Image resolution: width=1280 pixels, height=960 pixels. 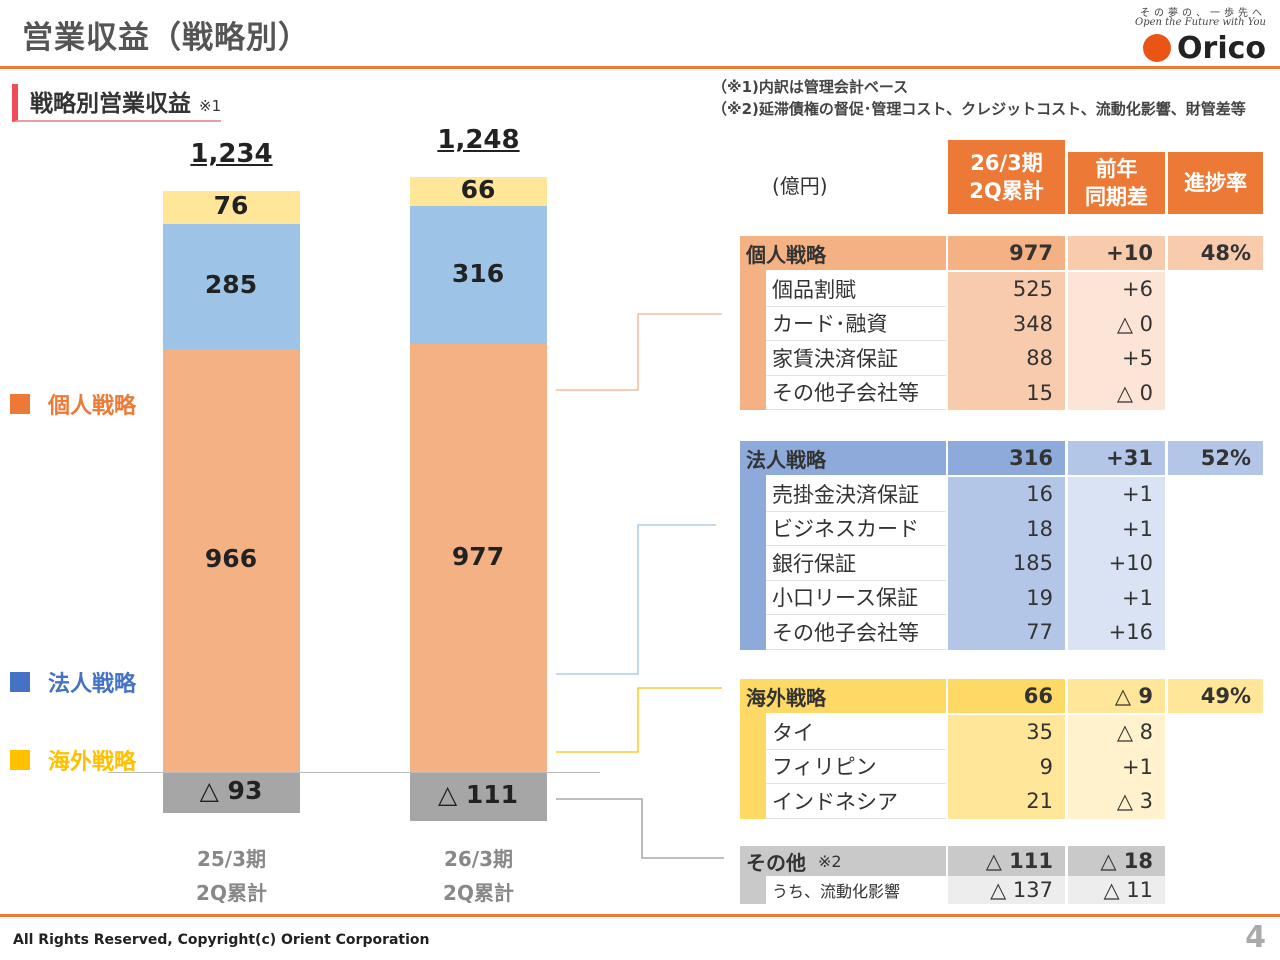 I want to click on table-header-line: 26/3期, so click(x=1006, y=163).